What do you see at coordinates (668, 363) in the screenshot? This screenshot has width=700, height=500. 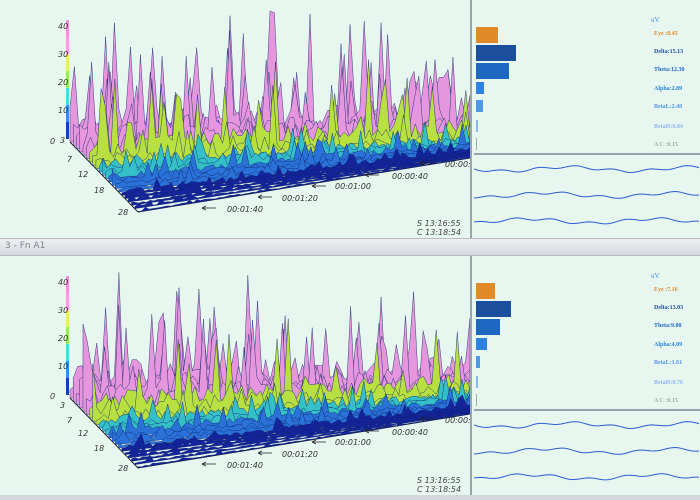 I see `band-label: BetaL:1.61` at bounding box center [668, 363].